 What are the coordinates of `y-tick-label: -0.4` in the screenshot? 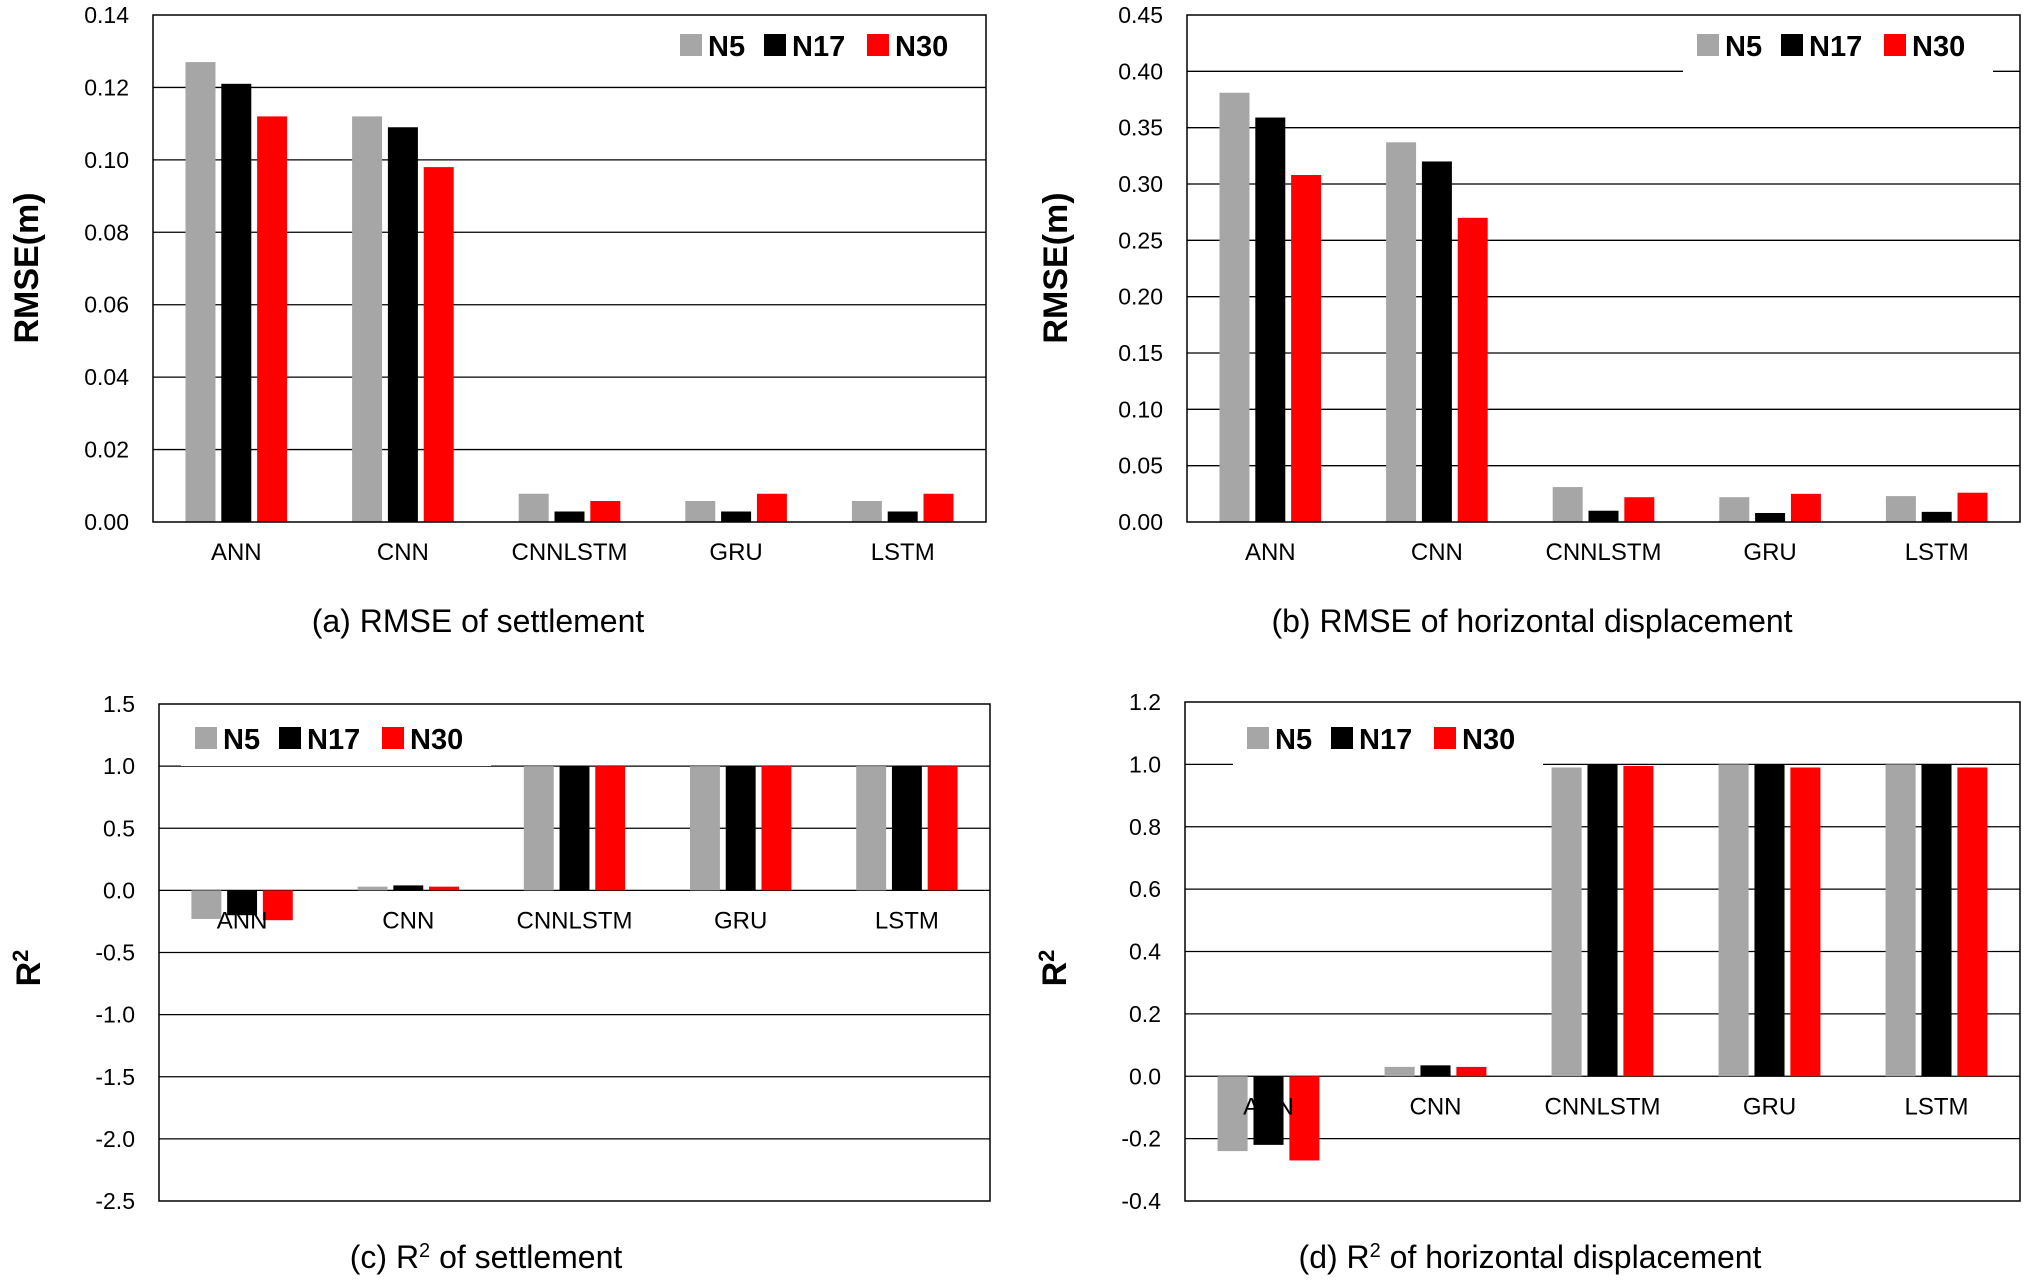 It's located at (1141, 1201).